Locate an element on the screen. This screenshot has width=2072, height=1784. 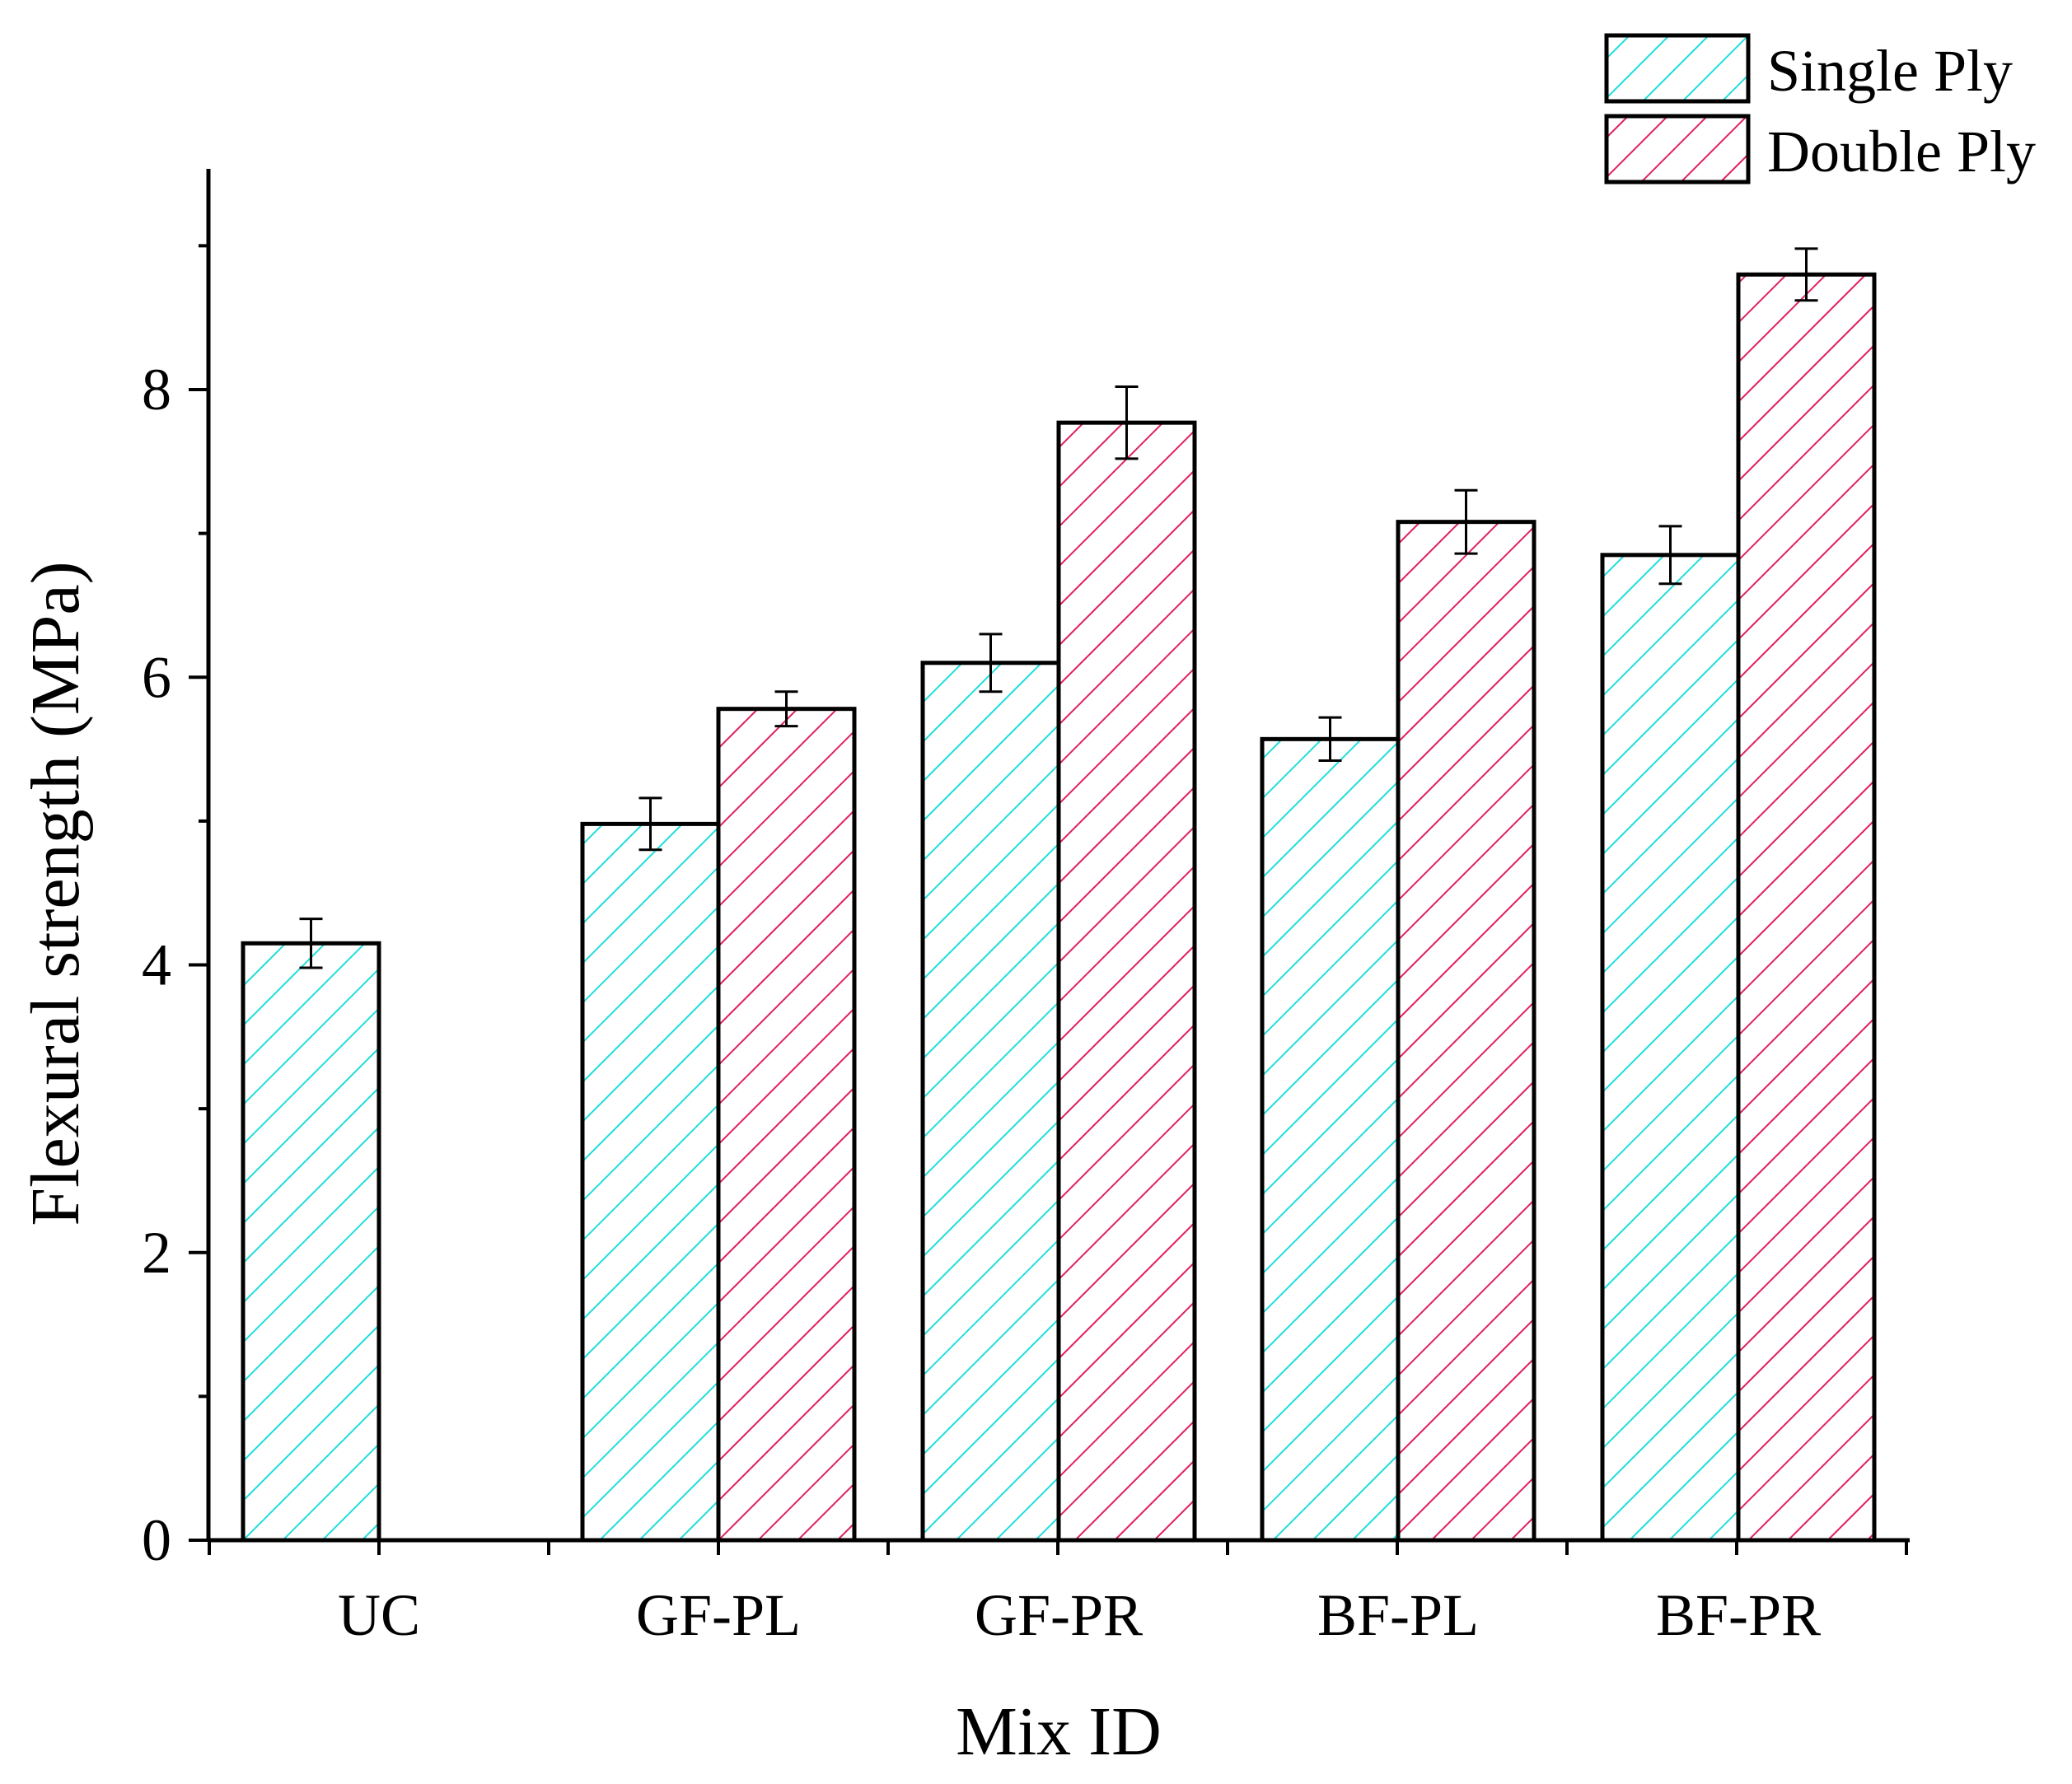
x-tick-label-uc: UC is located at coordinates (379, 1615).